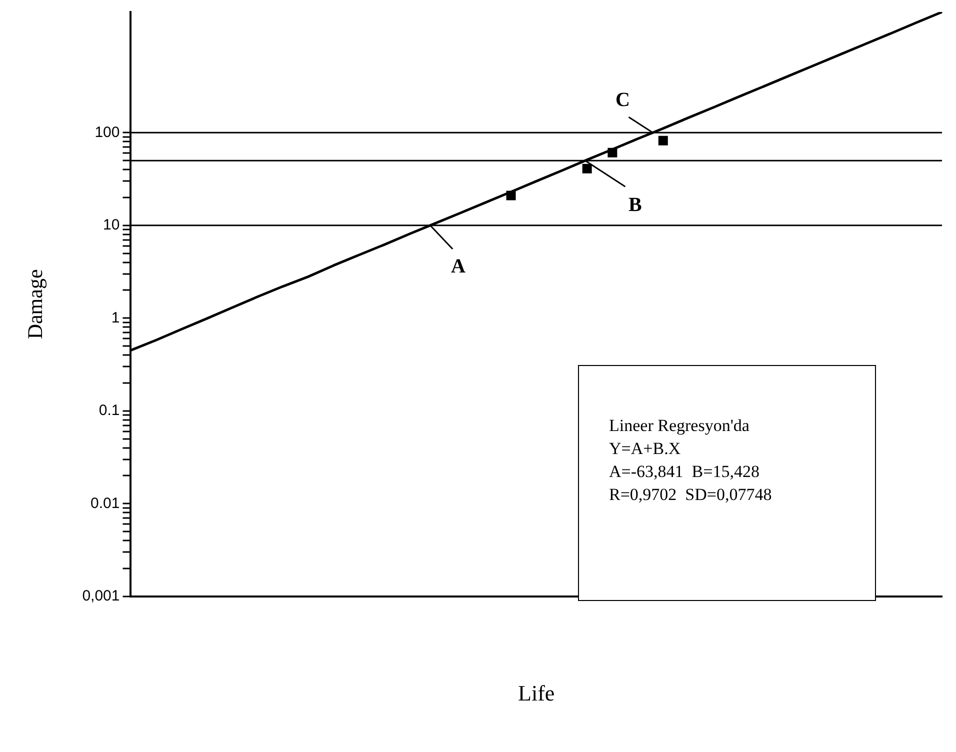 This screenshot has width=956, height=752. I want to click on y-tick-label: 0.1, so click(109, 411).